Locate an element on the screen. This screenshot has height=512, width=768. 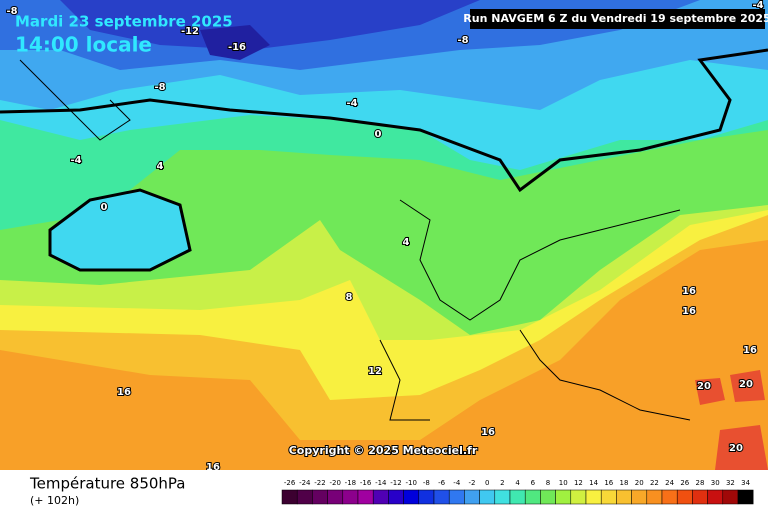
contour-label: 12 is located at coordinates (375, 371).